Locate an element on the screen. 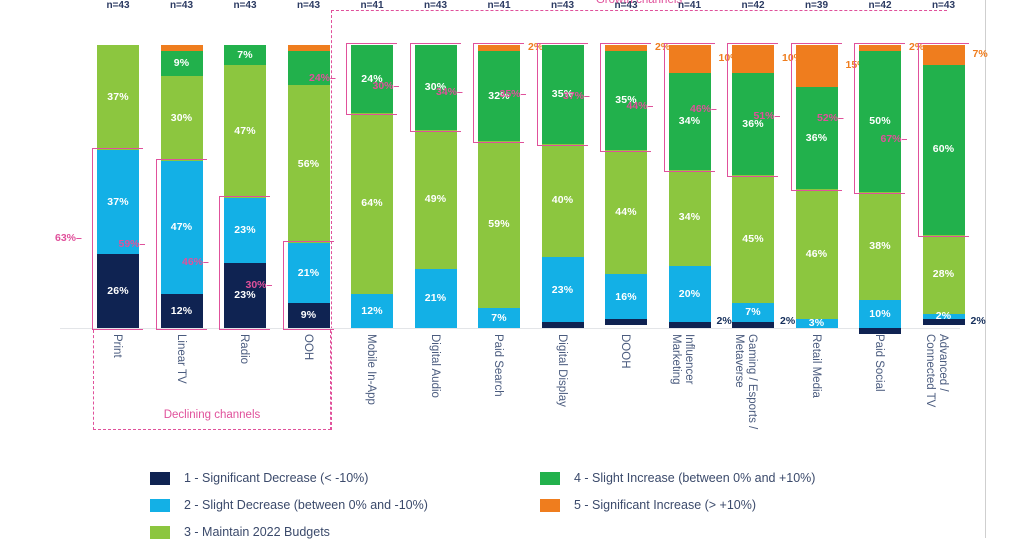 The image size is (1024, 551). bar-segment-3: 38% is located at coordinates (880, 246).